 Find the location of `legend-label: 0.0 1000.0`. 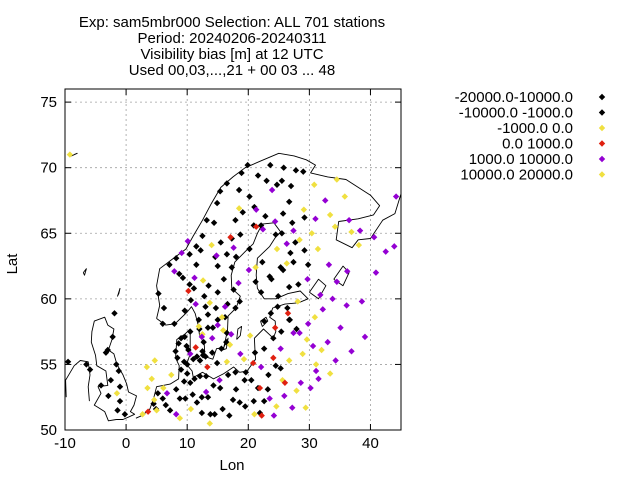

legend-label: 0.0 1000.0 is located at coordinates (537, 144).